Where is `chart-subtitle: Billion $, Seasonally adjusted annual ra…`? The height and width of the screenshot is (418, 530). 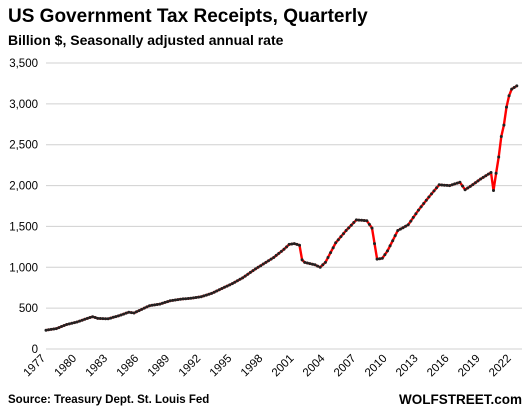
chart-subtitle: Billion $, Seasonally adjusted annual ra… is located at coordinates (146, 40).